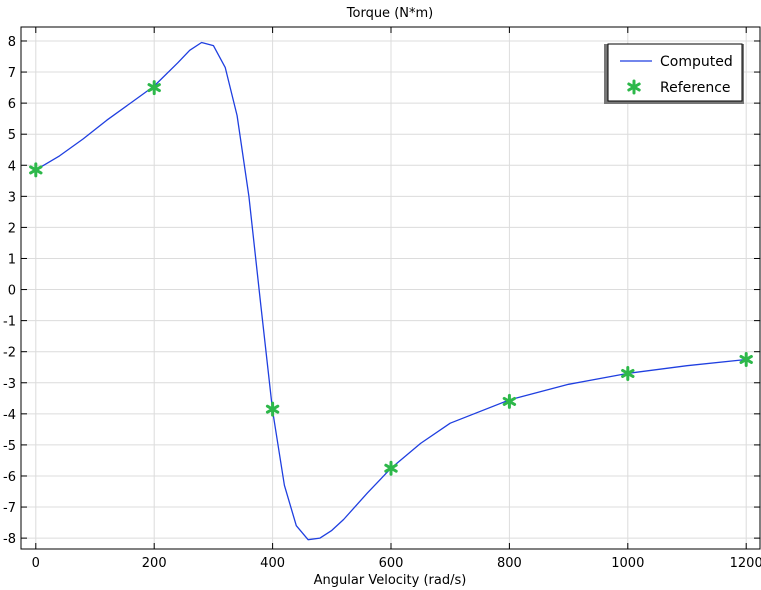 The image size is (761, 590). What do you see at coordinates (9, 415) in the screenshot?
I see `y-tick-label: -4` at bounding box center [9, 415].